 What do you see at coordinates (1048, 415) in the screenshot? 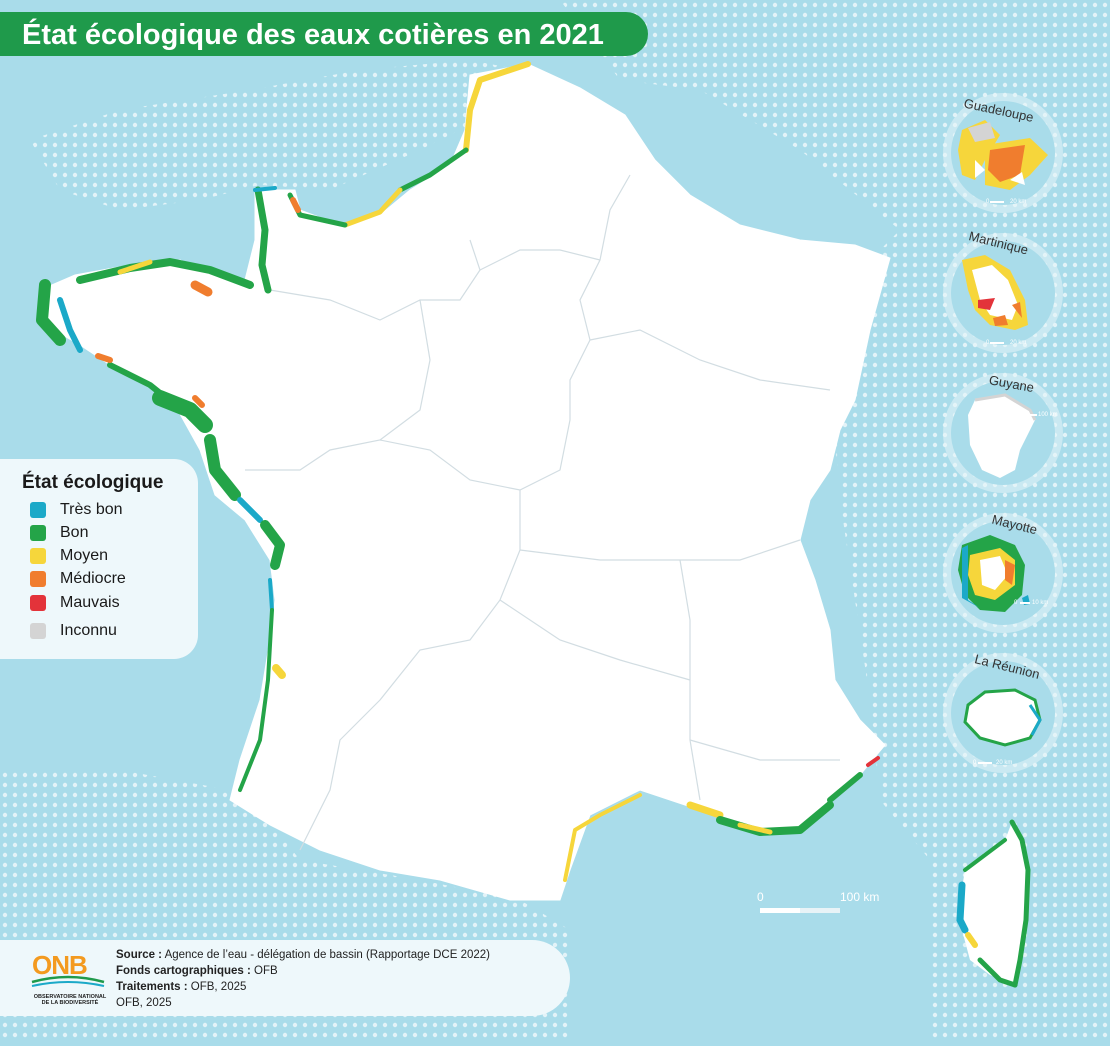
I see `svg-text: 100 km` at bounding box center [1048, 415].